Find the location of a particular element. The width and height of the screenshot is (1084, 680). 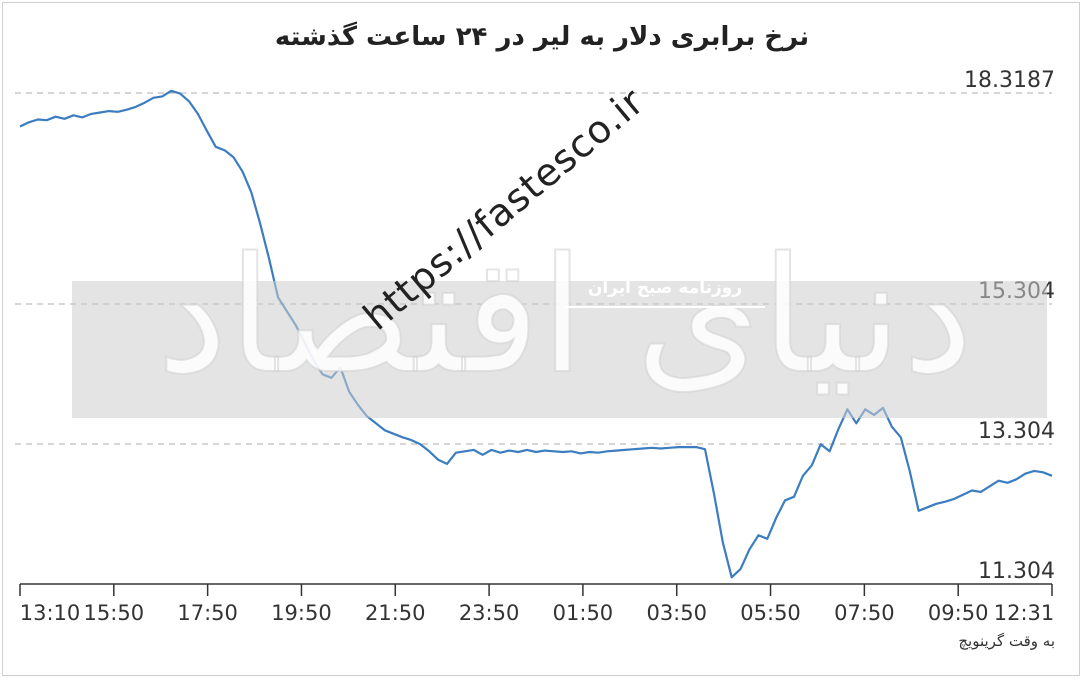

chart-title: نرخ برابری دلار به لیر در ۲۴ ساعت گذشته is located at coordinates (542, 37).